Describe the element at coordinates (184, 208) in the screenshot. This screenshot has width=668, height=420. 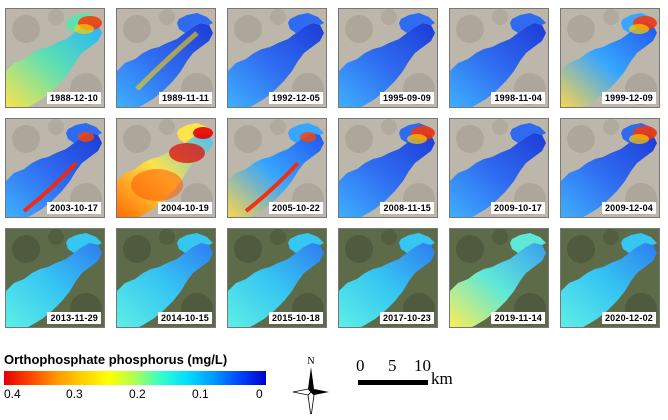
I see `panel-date: 2004-10-19` at that location.